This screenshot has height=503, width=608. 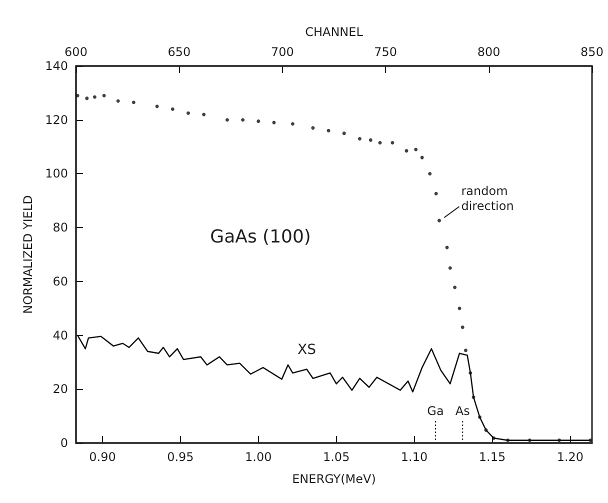 I want to click on series-label: XS, so click(x=306, y=350).